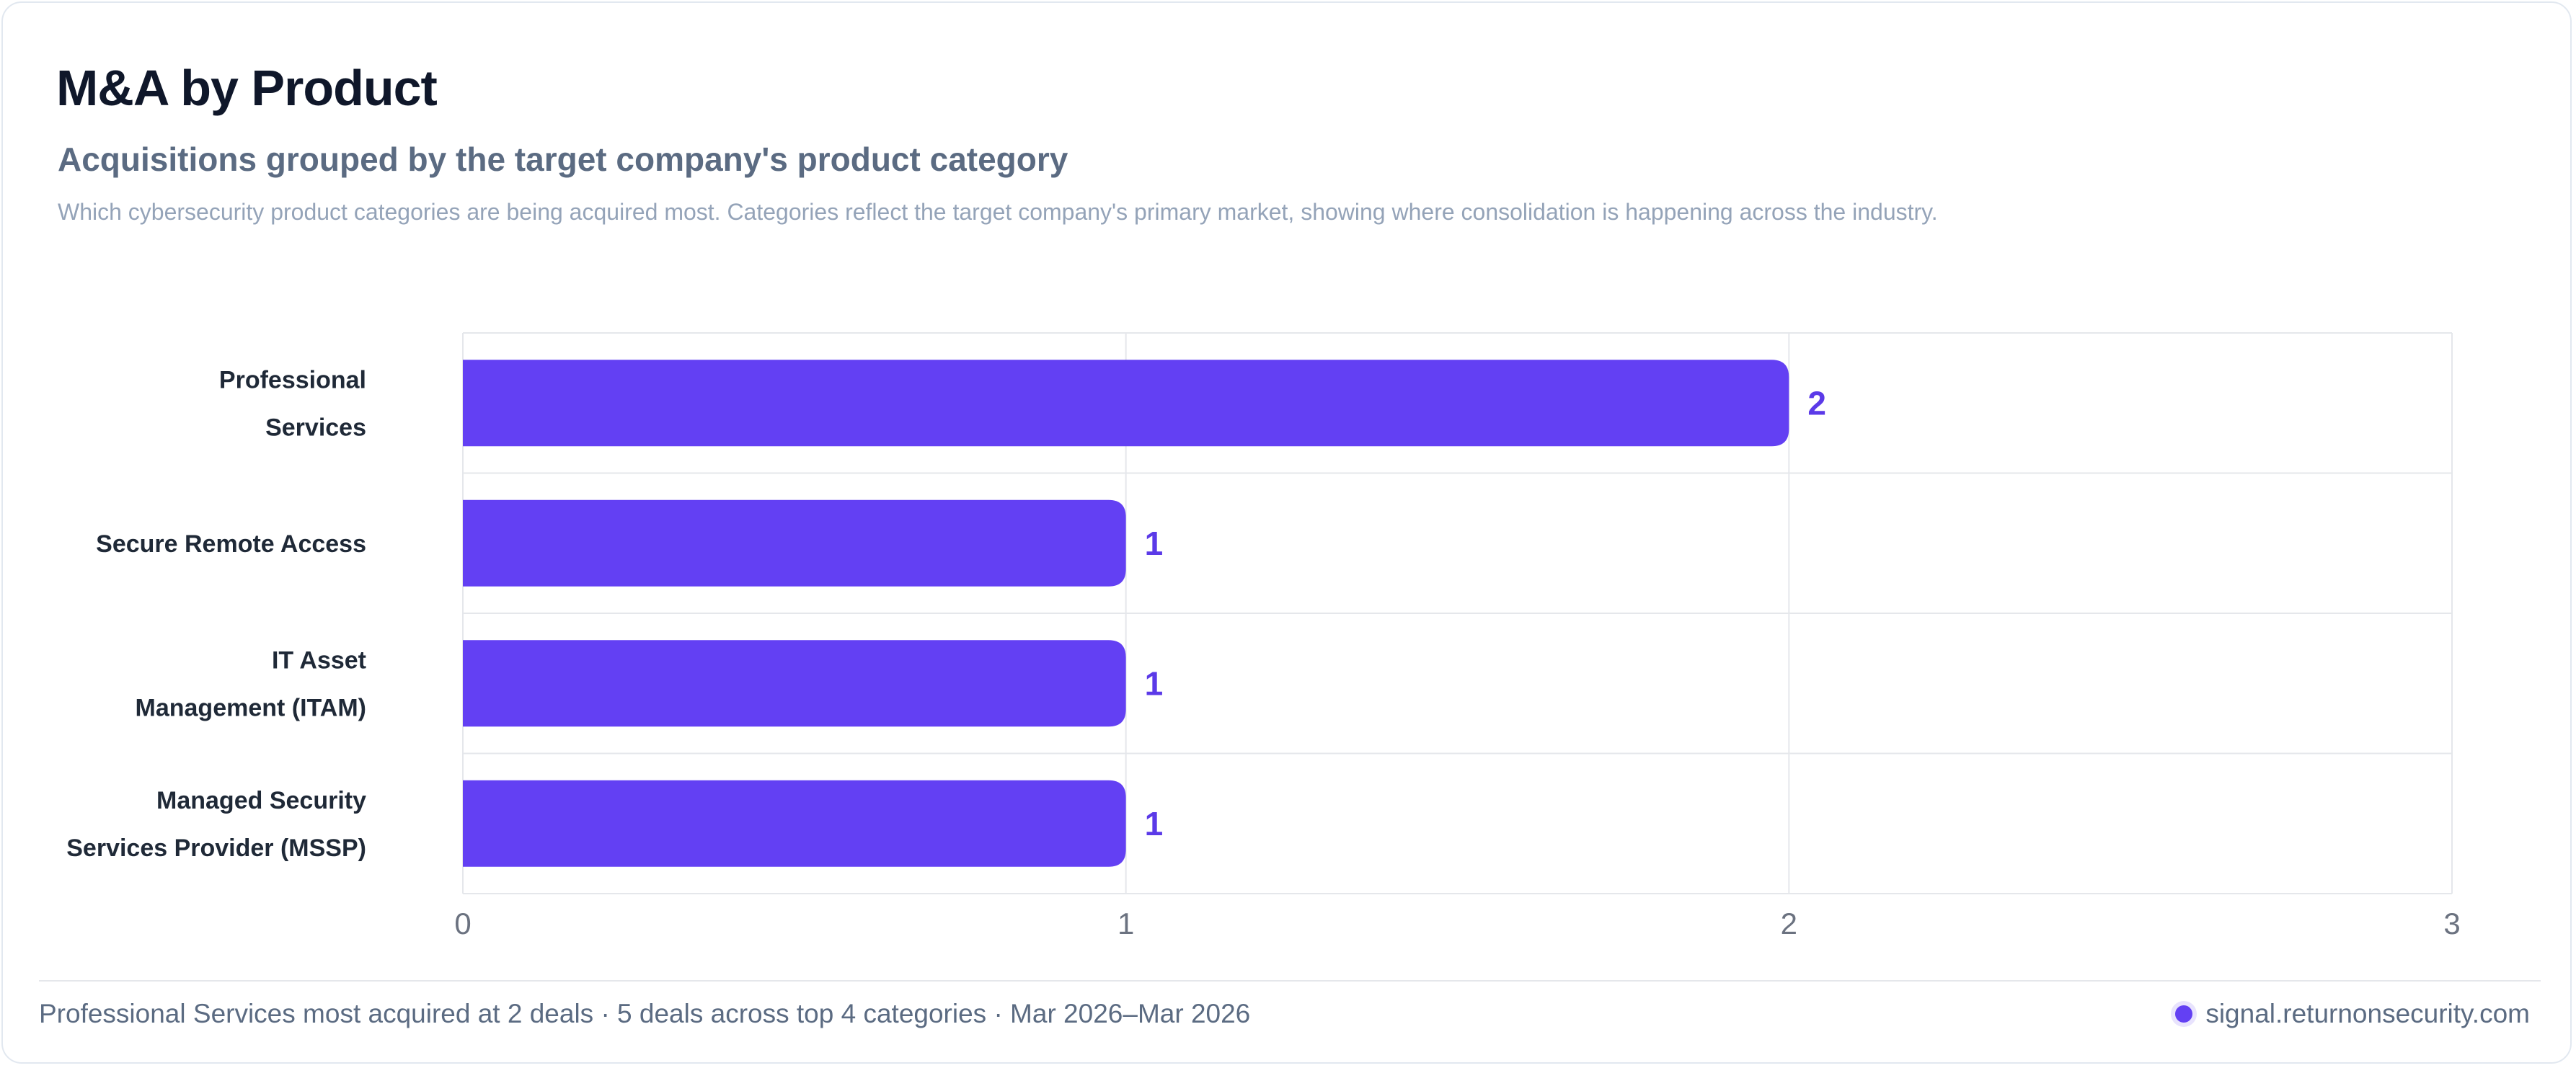  Describe the element at coordinates (231, 544) in the screenshot. I see `category-label: Secure Remote Access` at that location.